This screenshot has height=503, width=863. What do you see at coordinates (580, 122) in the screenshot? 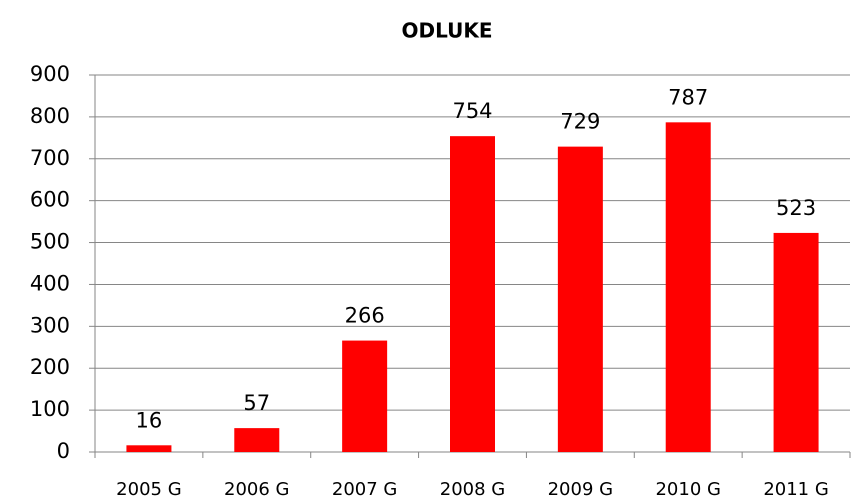
I see `data-label: 729` at bounding box center [580, 122].